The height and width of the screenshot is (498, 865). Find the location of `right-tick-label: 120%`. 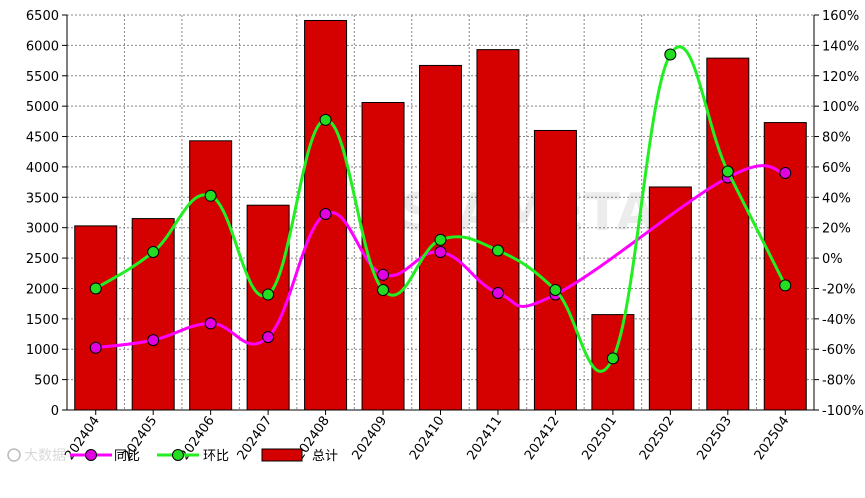

right-tick-label: 120% is located at coordinates (840, 77).